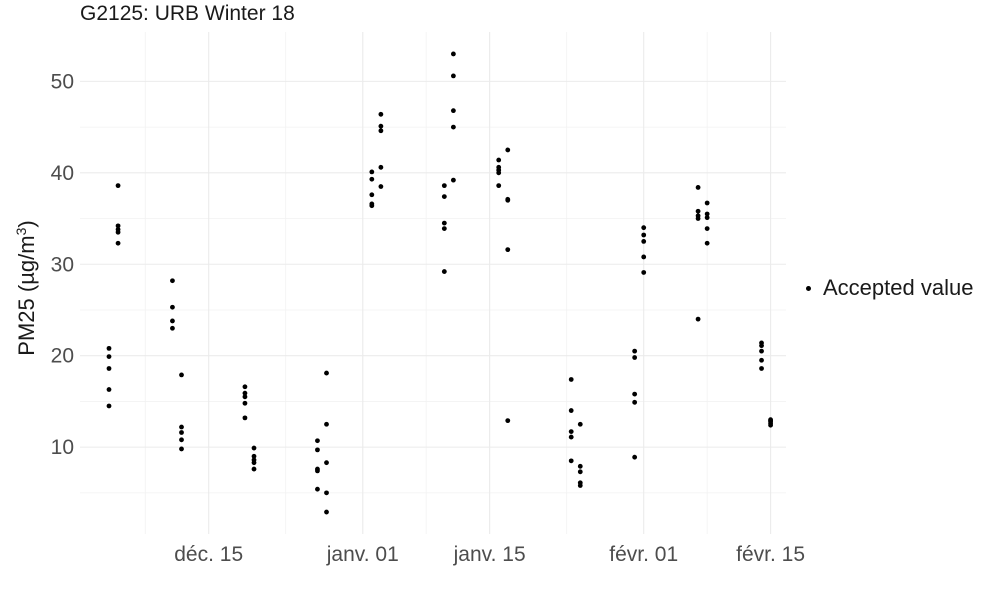 Image resolution: width=1000 pixels, height=600 pixels. I want to click on y-tick-label: 40, so click(62, 173).